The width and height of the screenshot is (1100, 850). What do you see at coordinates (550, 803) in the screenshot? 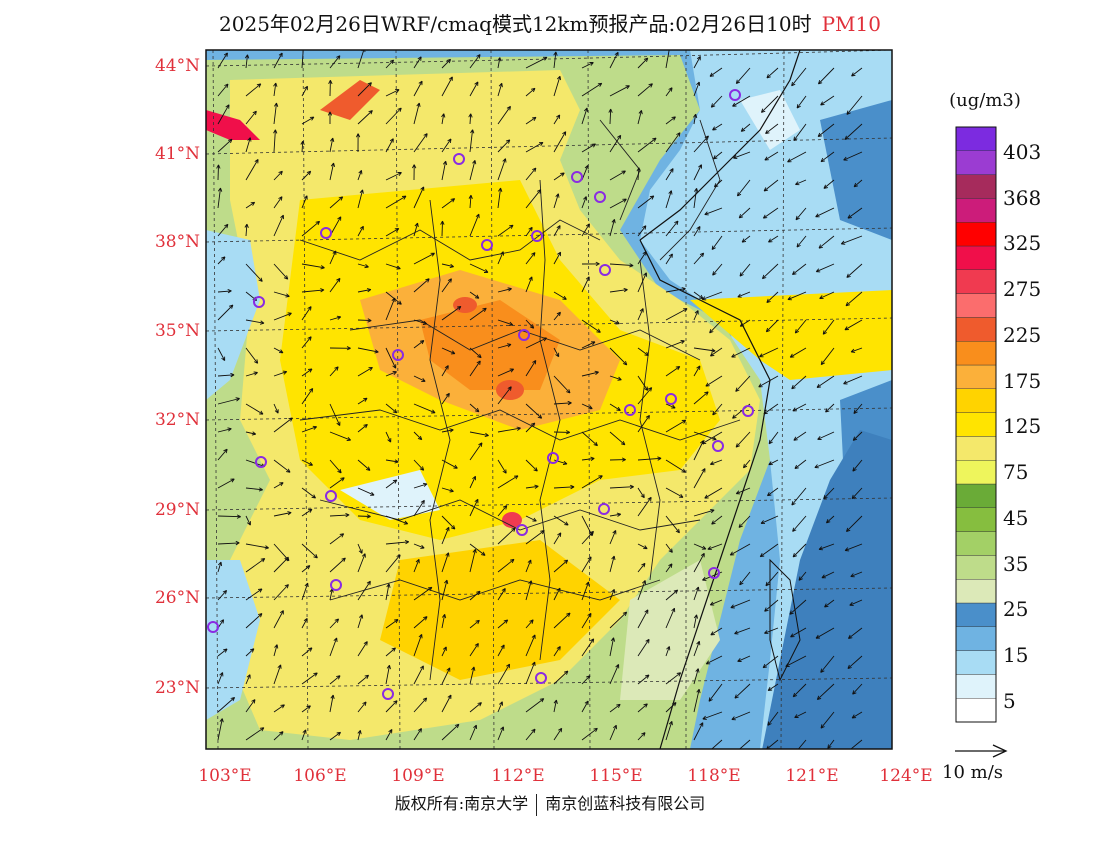
I see `copyright: 版权所有:南京大学 南京创蓝科技有限公司` at bounding box center [550, 803].